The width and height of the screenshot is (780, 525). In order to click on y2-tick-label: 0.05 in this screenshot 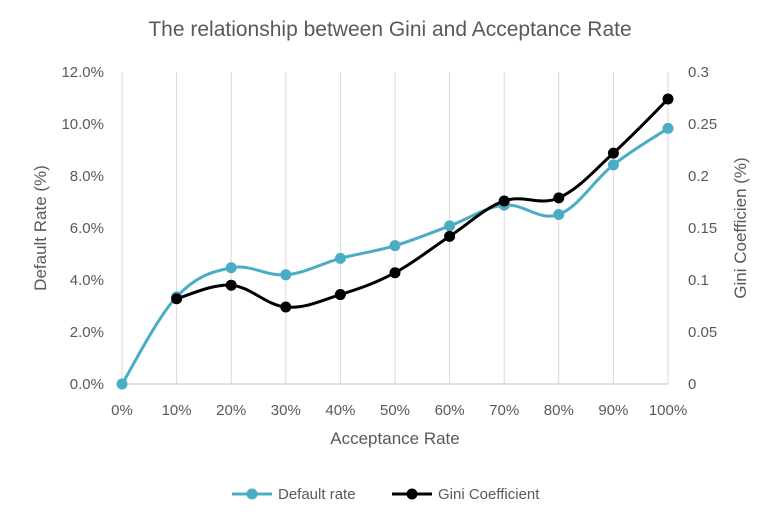, I will do `click(702, 332)`.